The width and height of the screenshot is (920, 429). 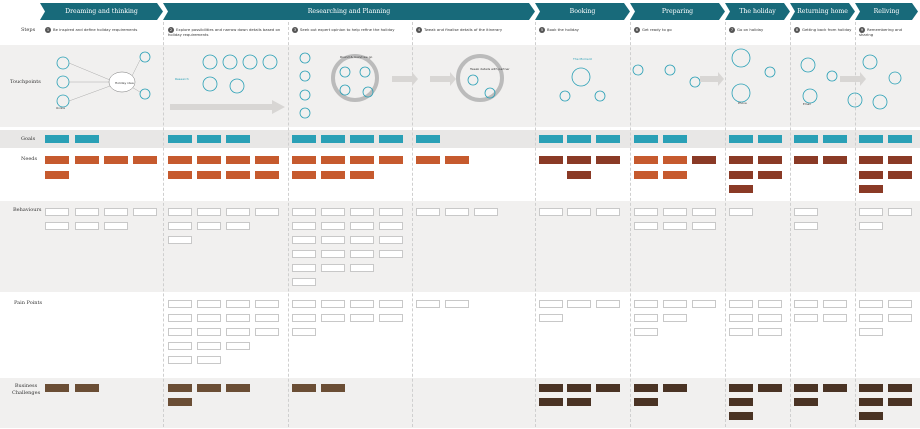 What do you see at coordinates (678, 30) in the screenshot?
I see `step-6: 6 Get ready to go` at bounding box center [678, 30].